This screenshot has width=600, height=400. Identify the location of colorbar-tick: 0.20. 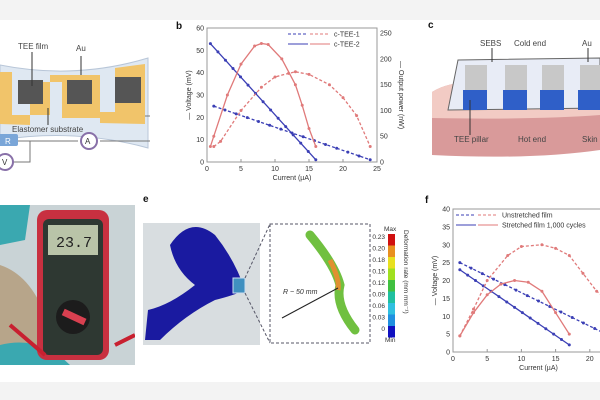
(378, 249).